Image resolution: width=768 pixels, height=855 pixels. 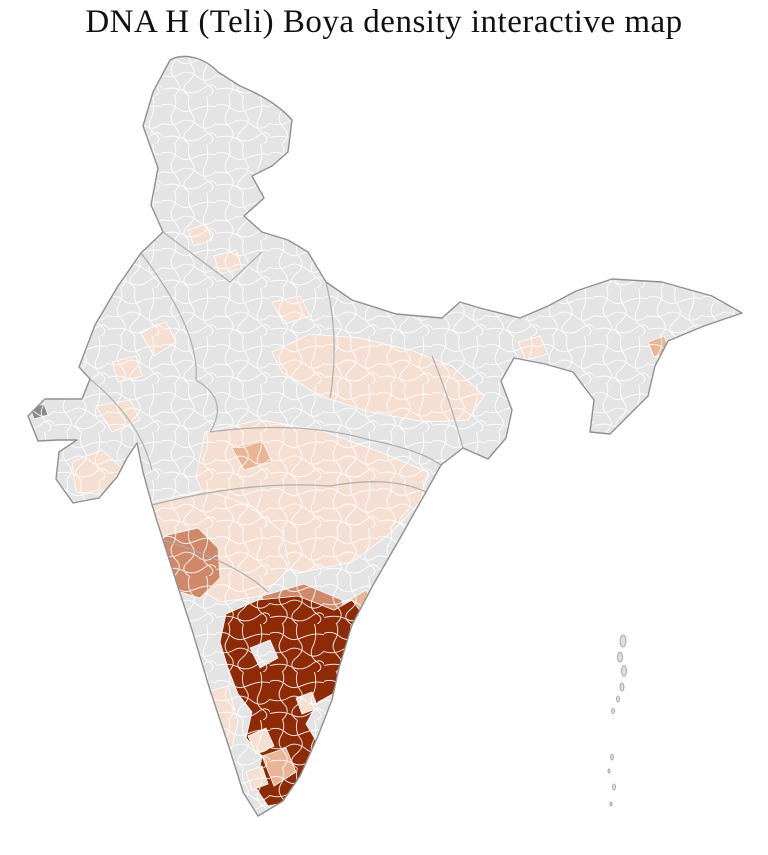 I want to click on andaman-nicobar-islands, so click(x=617, y=720).